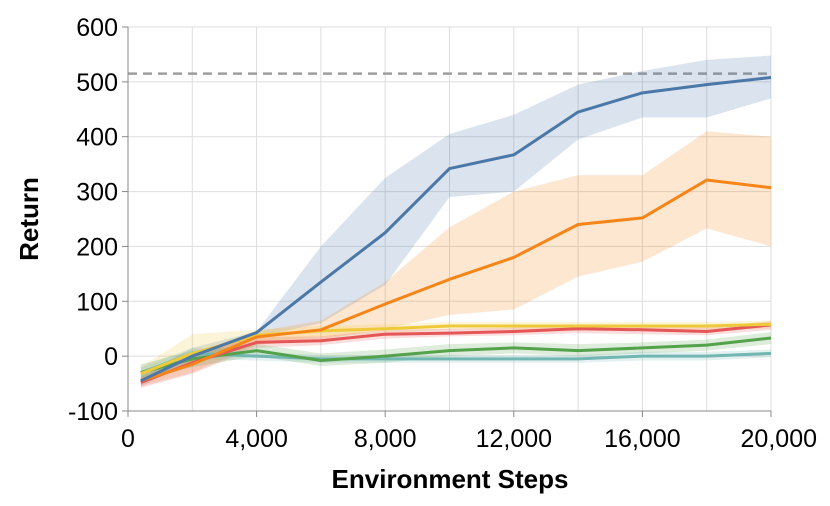 The width and height of the screenshot is (830, 506). What do you see at coordinates (256, 439) in the screenshot?
I see `x-tick-label-1: 4,000` at bounding box center [256, 439].